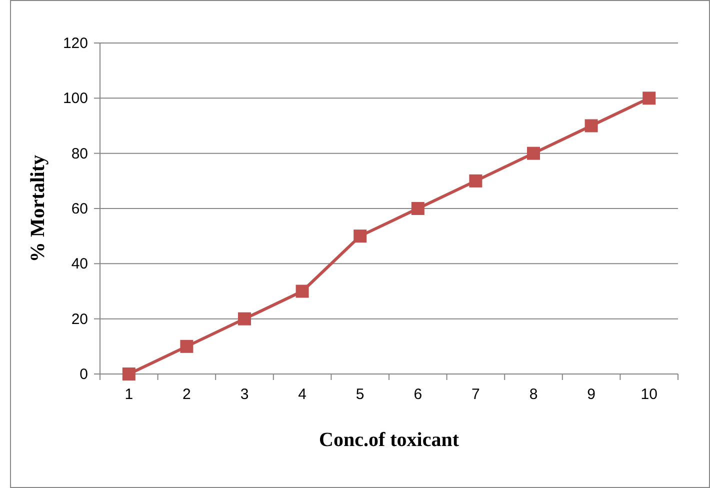  Describe the element at coordinates (79, 153) in the screenshot. I see `y-tick-label: 80` at that location.